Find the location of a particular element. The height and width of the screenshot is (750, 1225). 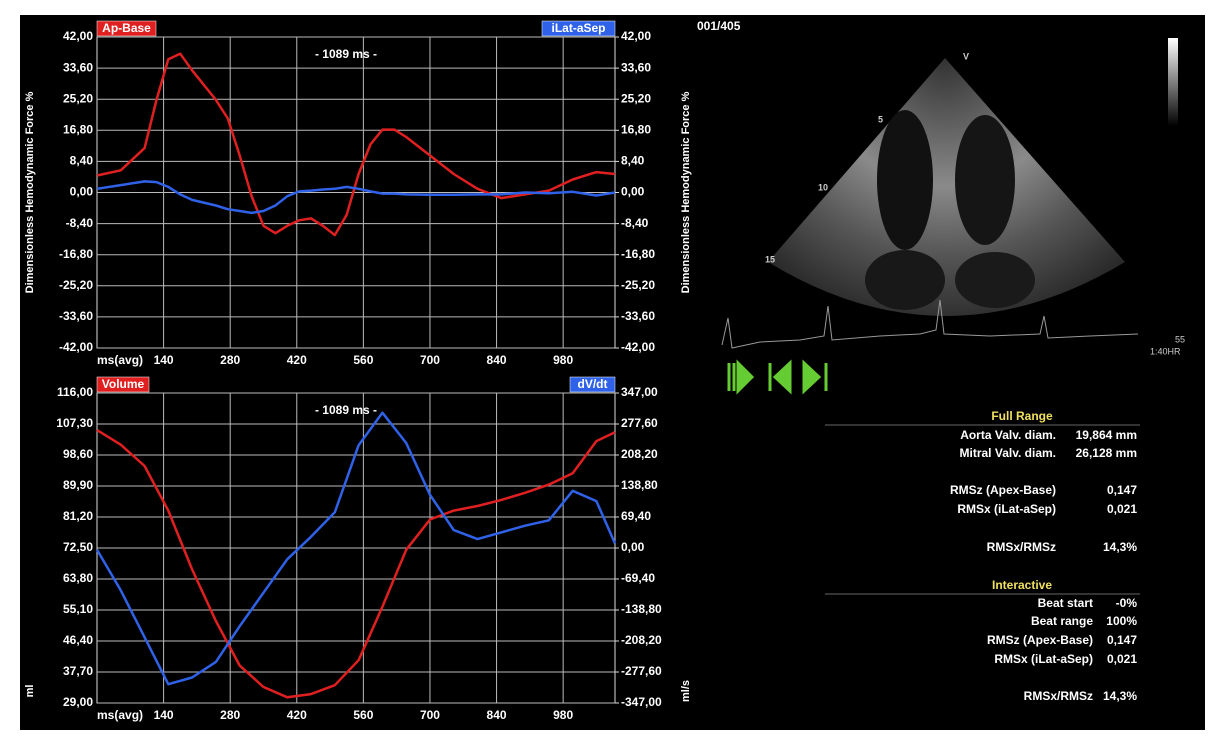

frame-counter: 001/405 is located at coordinates (719, 26).